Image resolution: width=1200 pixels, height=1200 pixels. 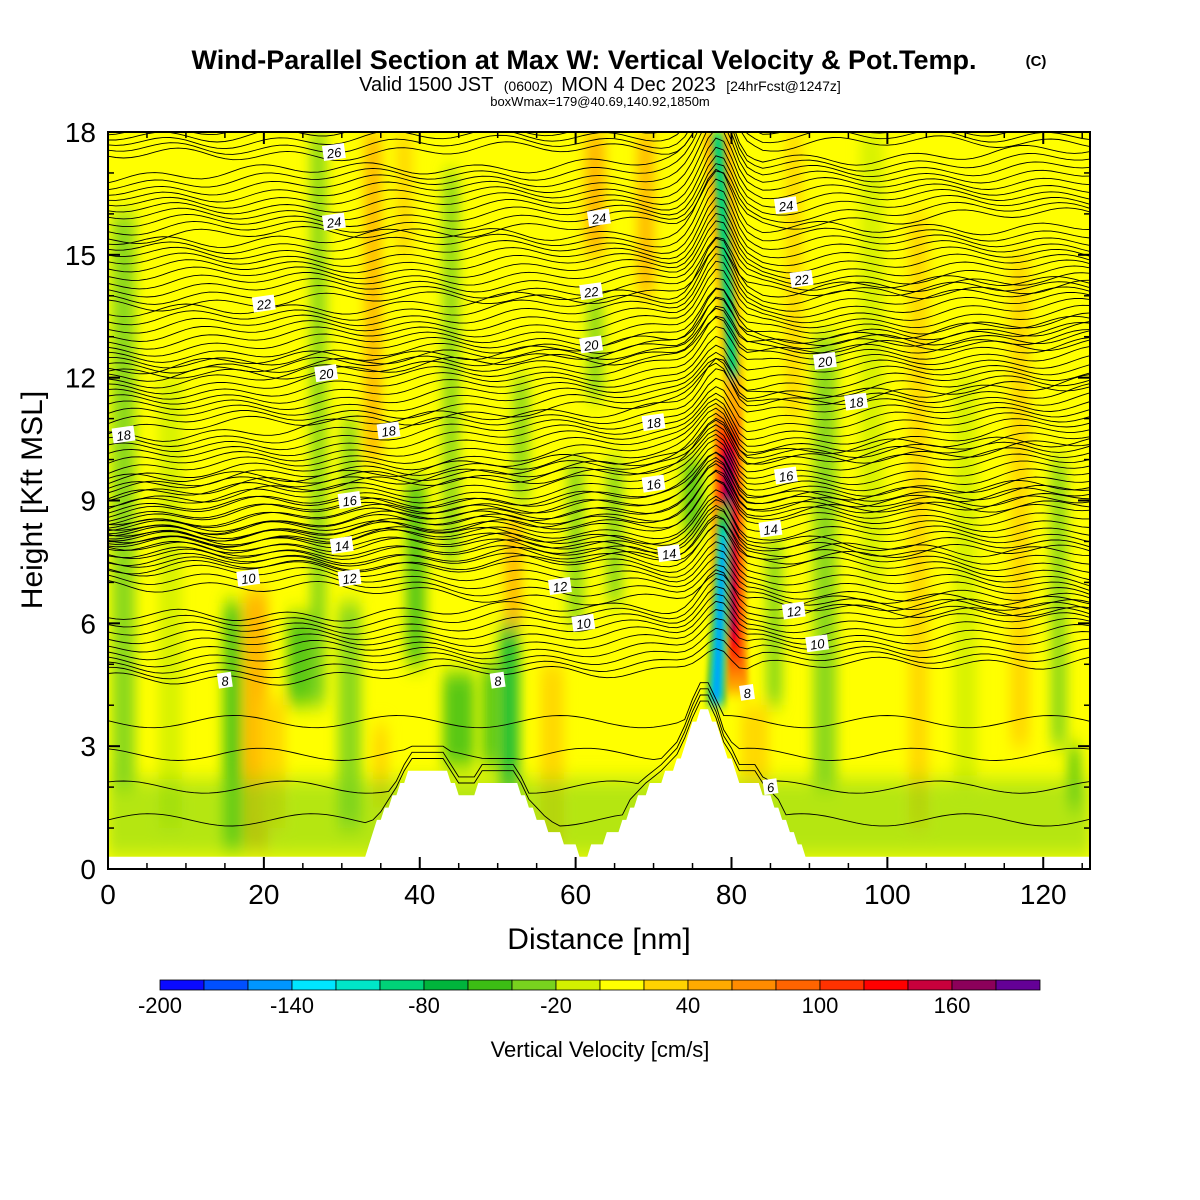 I want to click on contour-label: 10, so click(x=583, y=622).